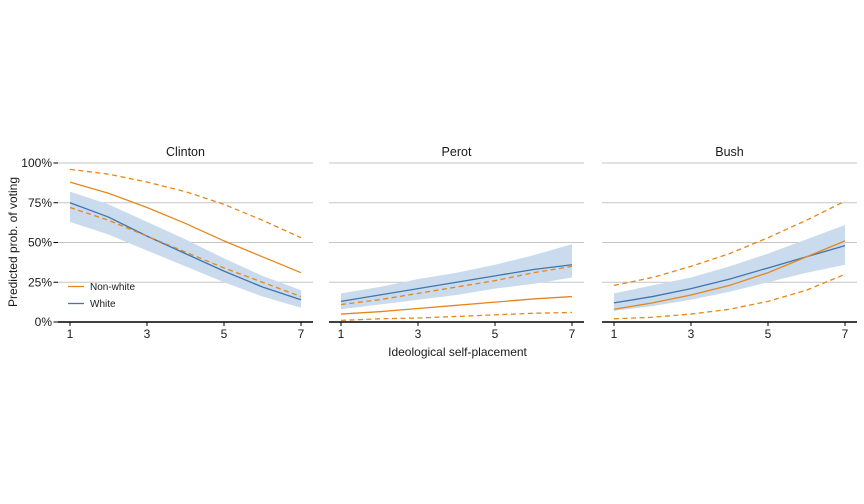  I want to click on y-axis-tick-label: 50%, so click(40, 243).